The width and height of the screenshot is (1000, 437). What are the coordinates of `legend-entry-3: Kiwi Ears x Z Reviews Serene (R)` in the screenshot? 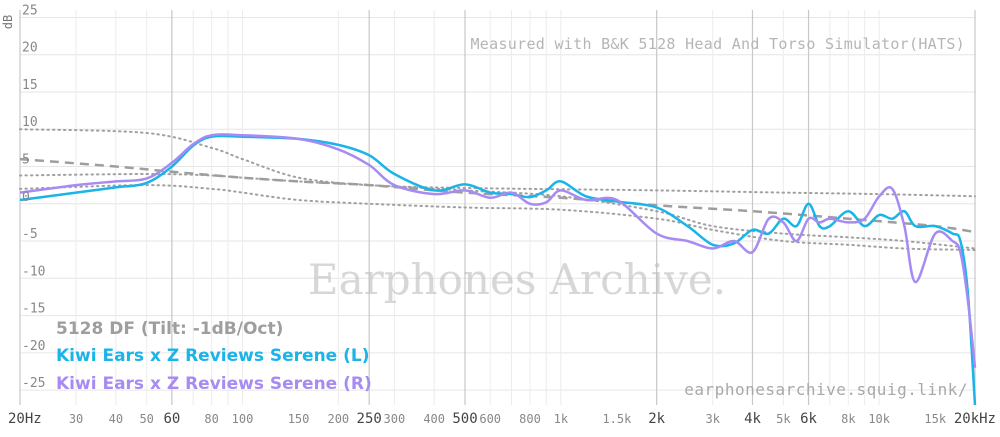 It's located at (214, 384).